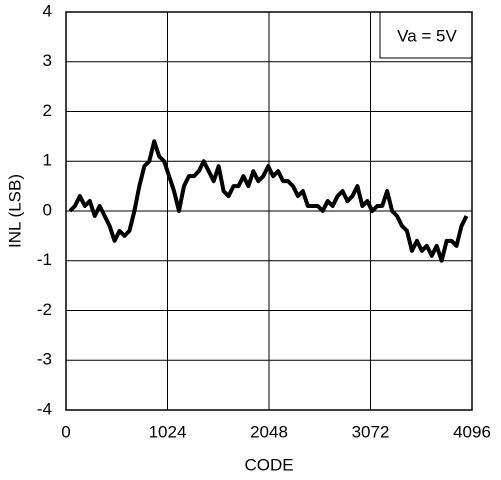  Describe the element at coordinates (47, 110) in the screenshot. I see `y-tick-label: 2` at that location.